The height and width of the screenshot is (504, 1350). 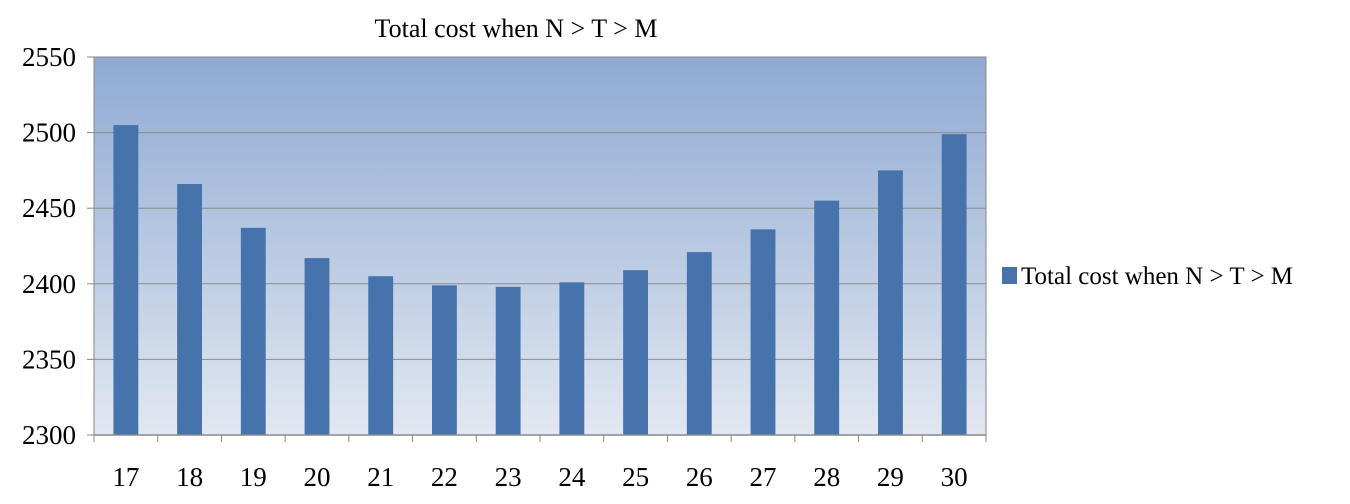 I want to click on x-tick-label: 24, so click(x=572, y=477).